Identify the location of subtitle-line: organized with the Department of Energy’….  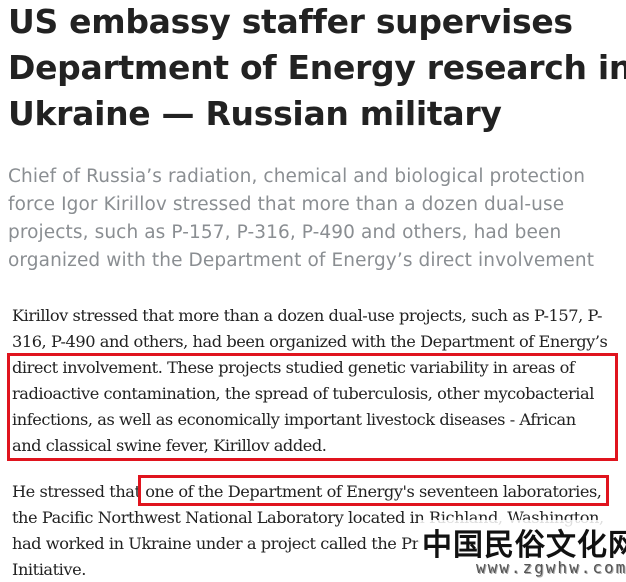
(301, 260).